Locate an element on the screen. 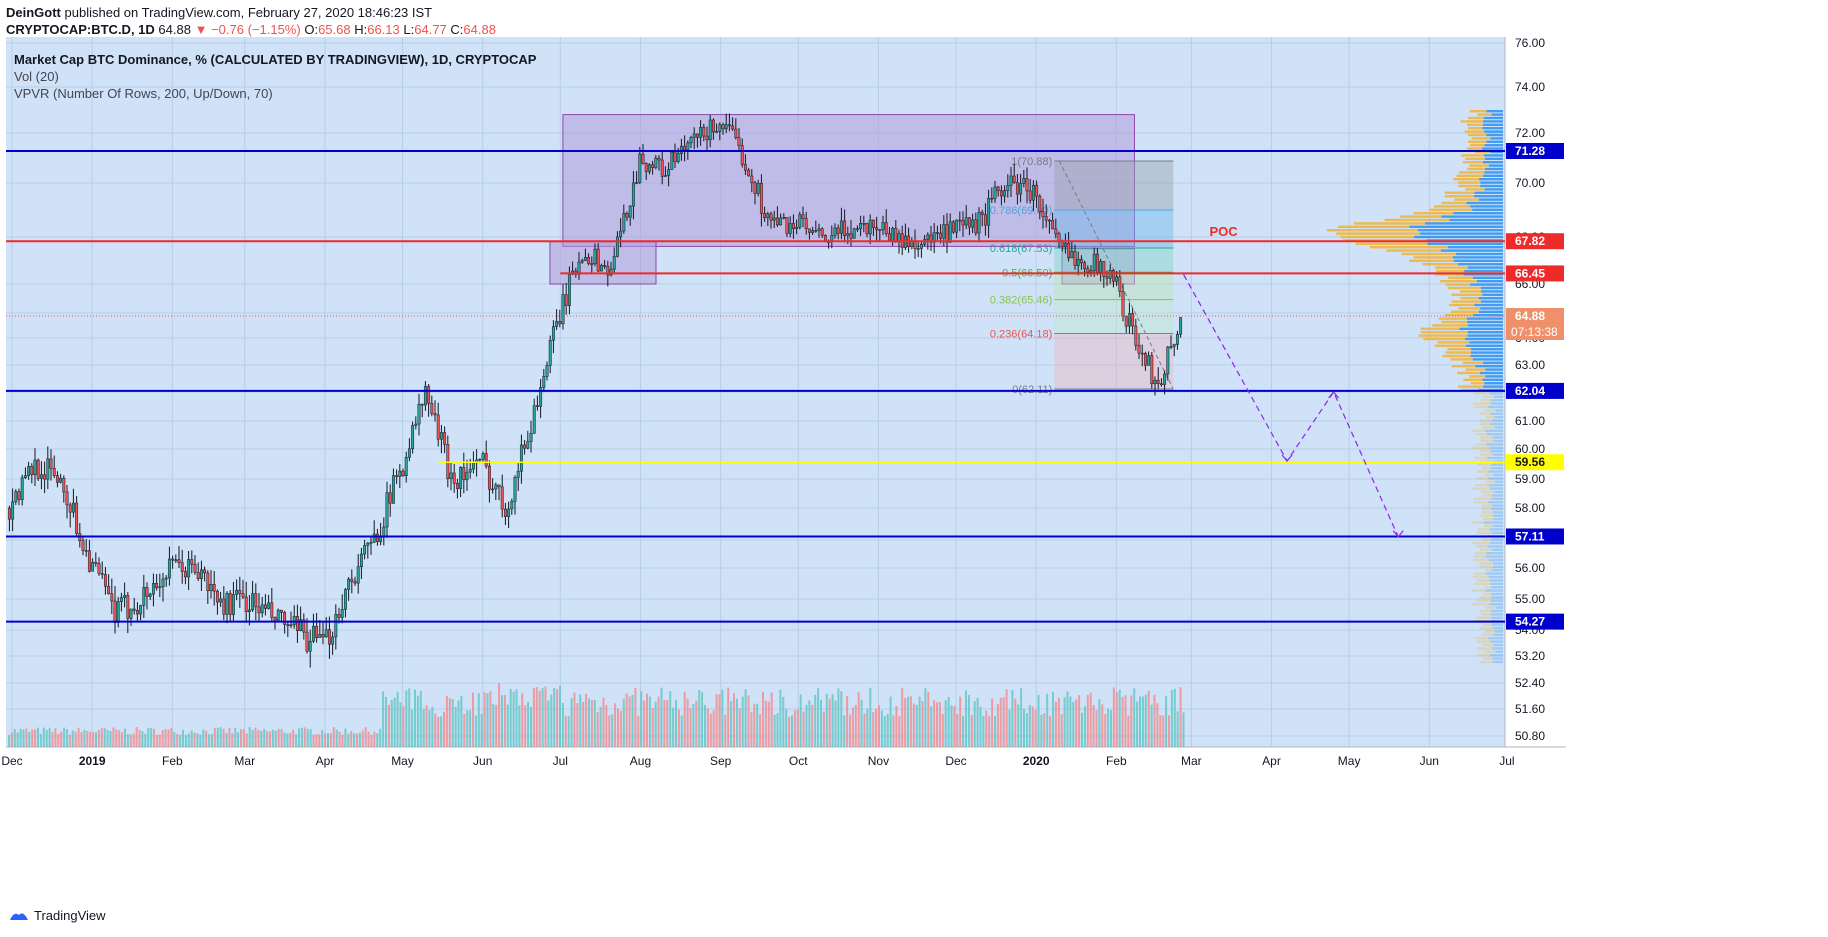 The width and height of the screenshot is (1828, 937). level-price-tag is located at coordinates (1535, 462).